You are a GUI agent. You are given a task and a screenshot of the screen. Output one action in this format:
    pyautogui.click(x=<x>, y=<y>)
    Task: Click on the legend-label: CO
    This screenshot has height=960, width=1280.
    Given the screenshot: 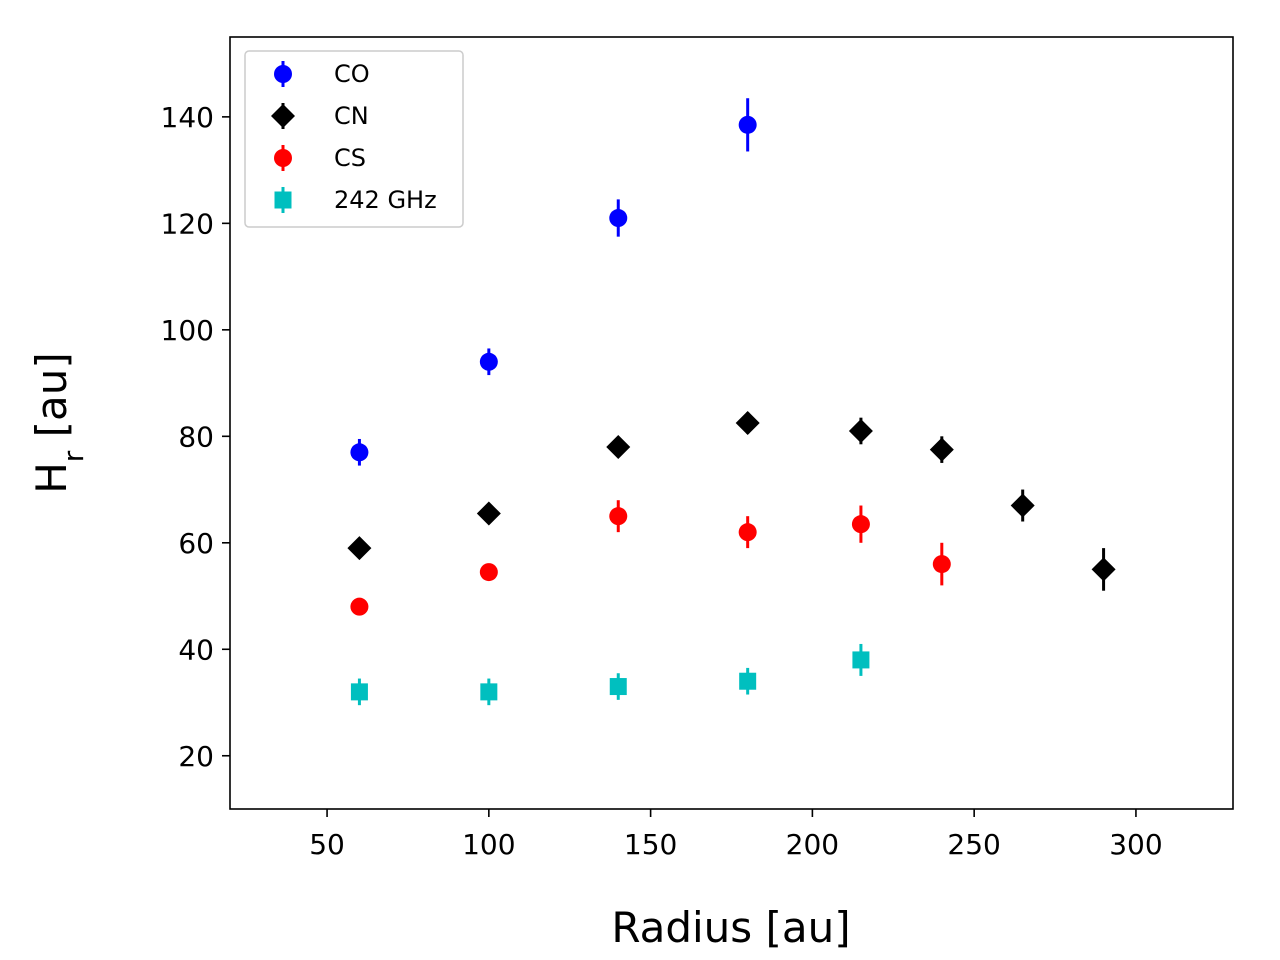 What is the action you would take?
    pyautogui.click(x=352, y=74)
    